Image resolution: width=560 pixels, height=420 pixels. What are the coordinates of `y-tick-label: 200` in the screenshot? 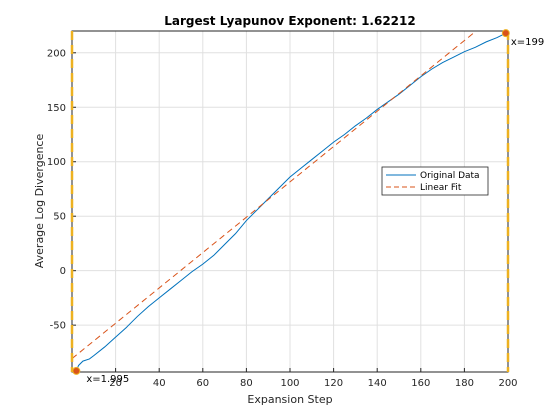 It's located at (56, 53).